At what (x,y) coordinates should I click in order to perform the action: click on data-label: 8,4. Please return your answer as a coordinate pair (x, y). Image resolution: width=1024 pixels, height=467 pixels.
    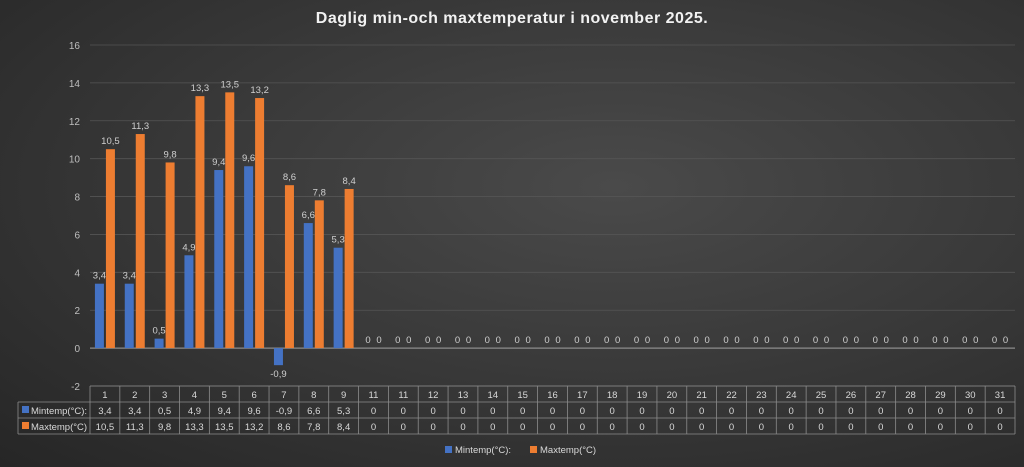
    Looking at the image, I should click on (349, 181).